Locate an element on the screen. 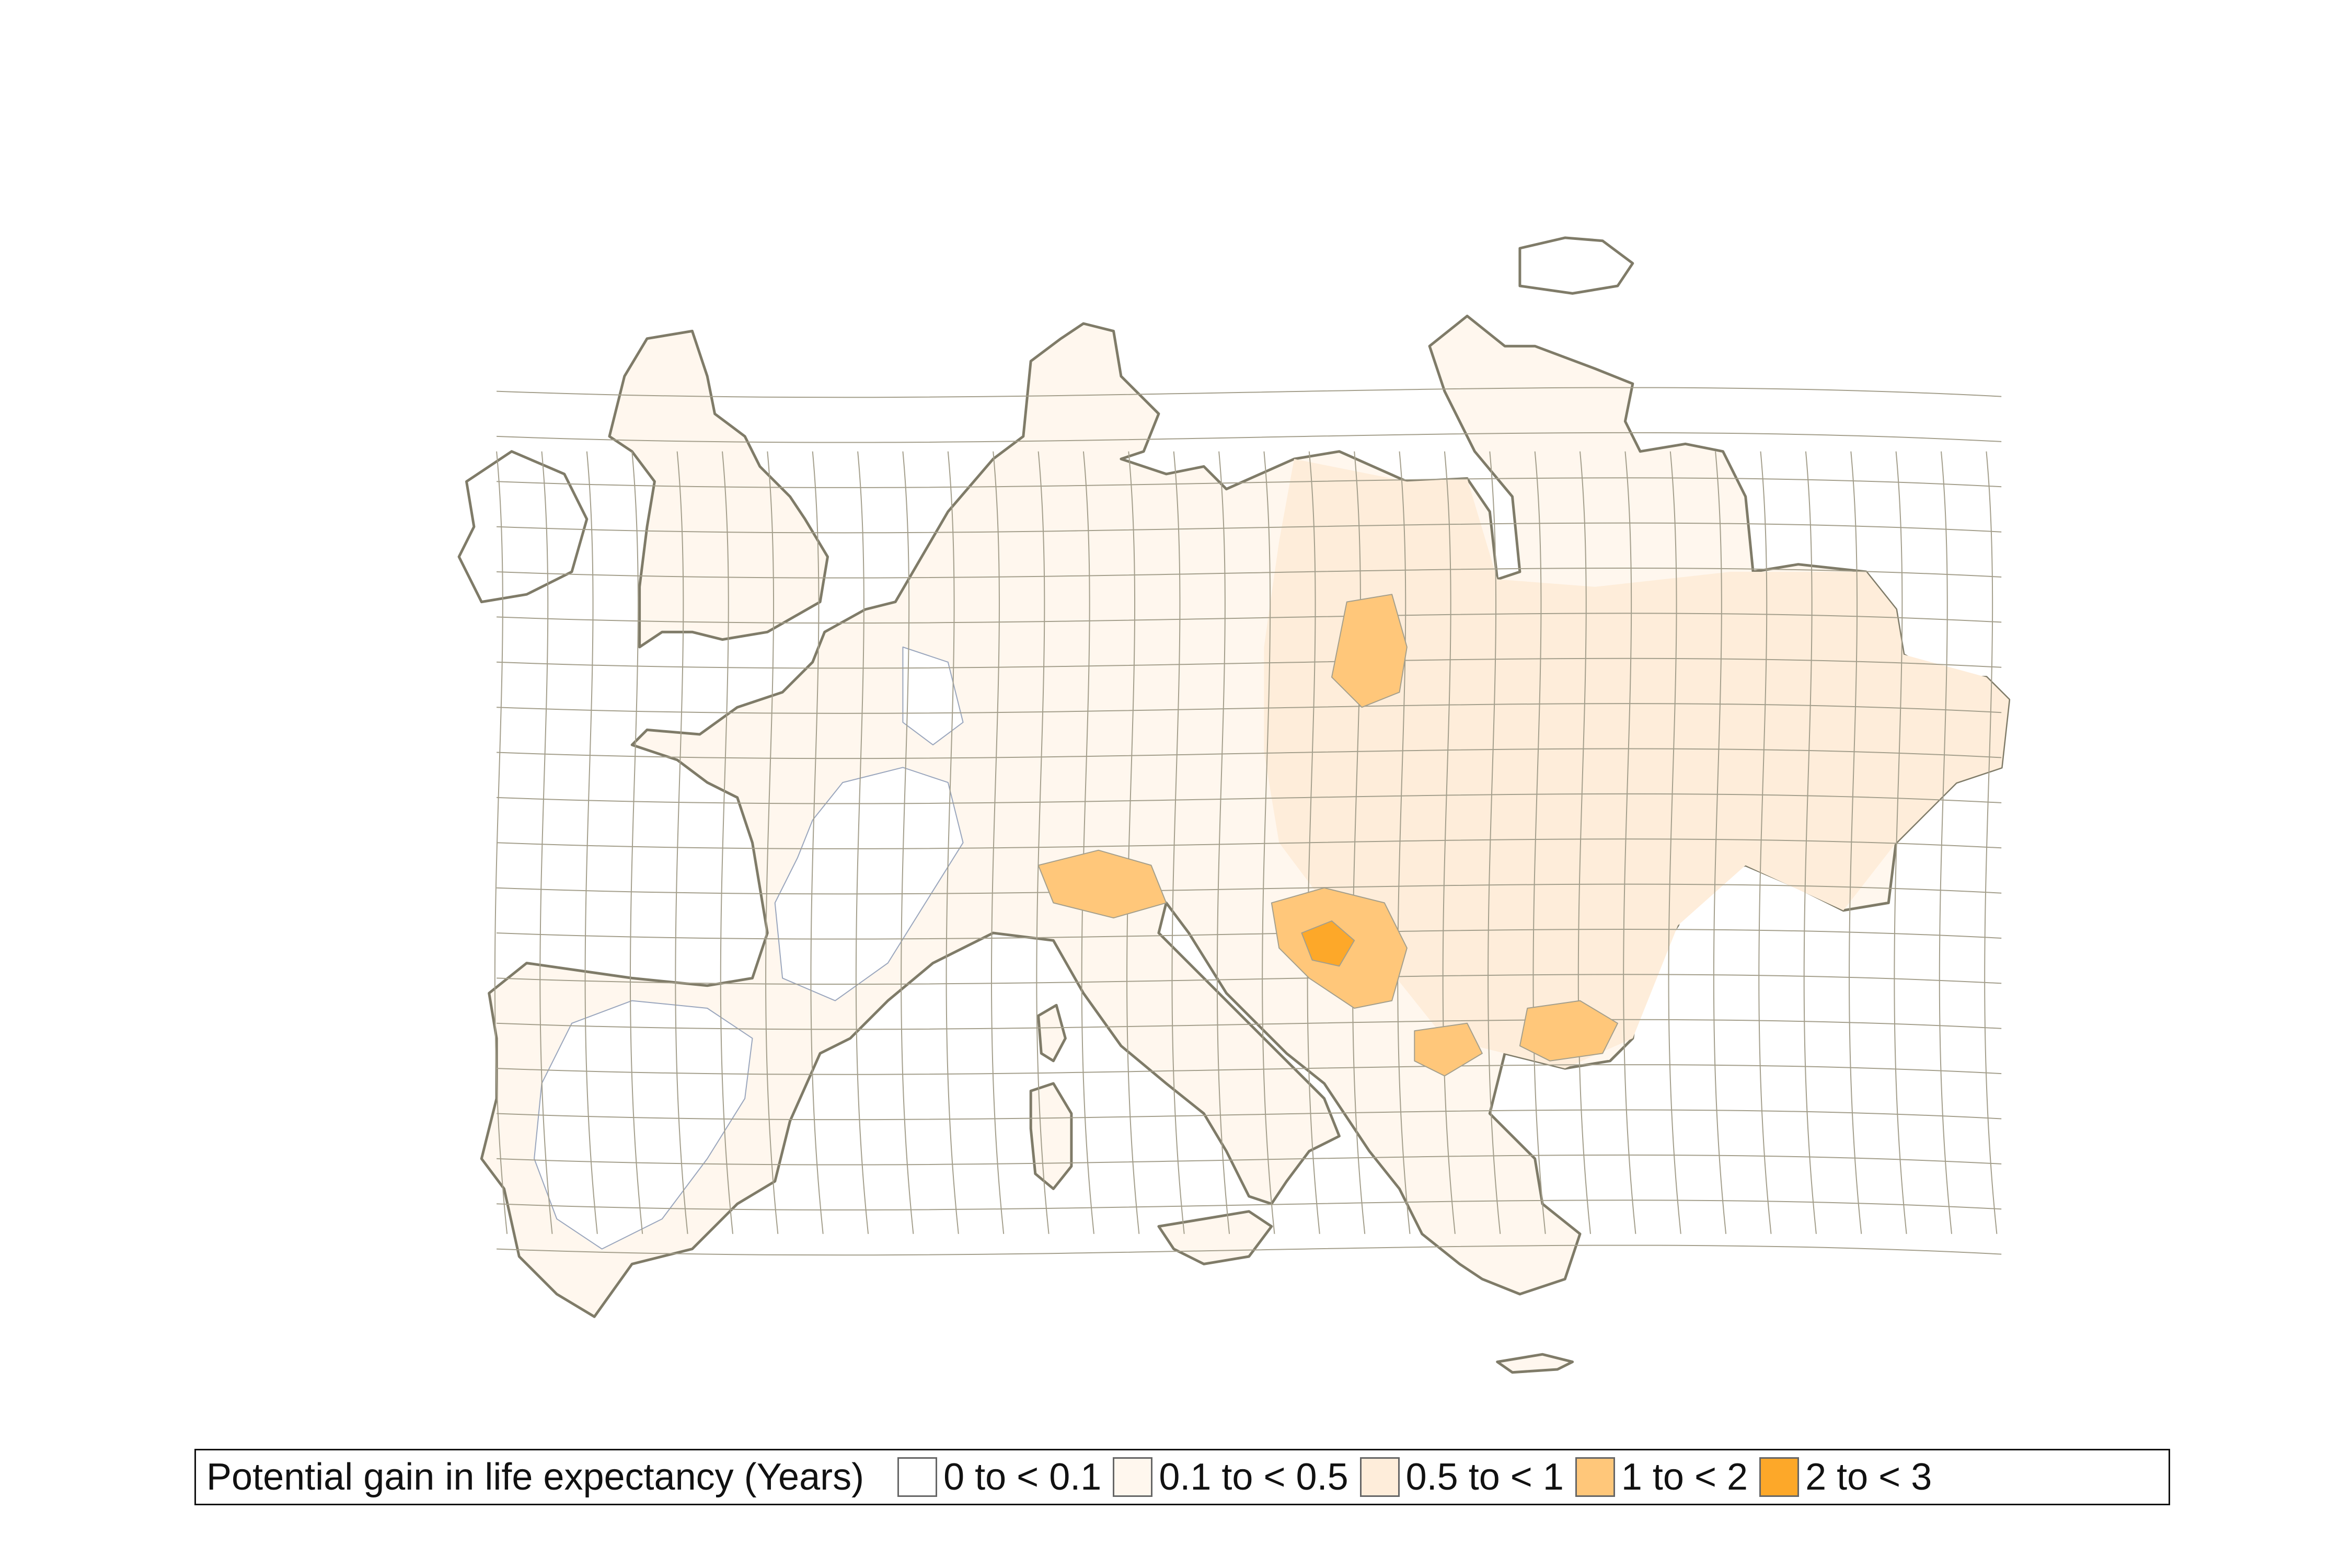 The height and width of the screenshot is (1568, 2352). legend-label-1: 0.1 to < 0.5 is located at coordinates (1253, 1477).